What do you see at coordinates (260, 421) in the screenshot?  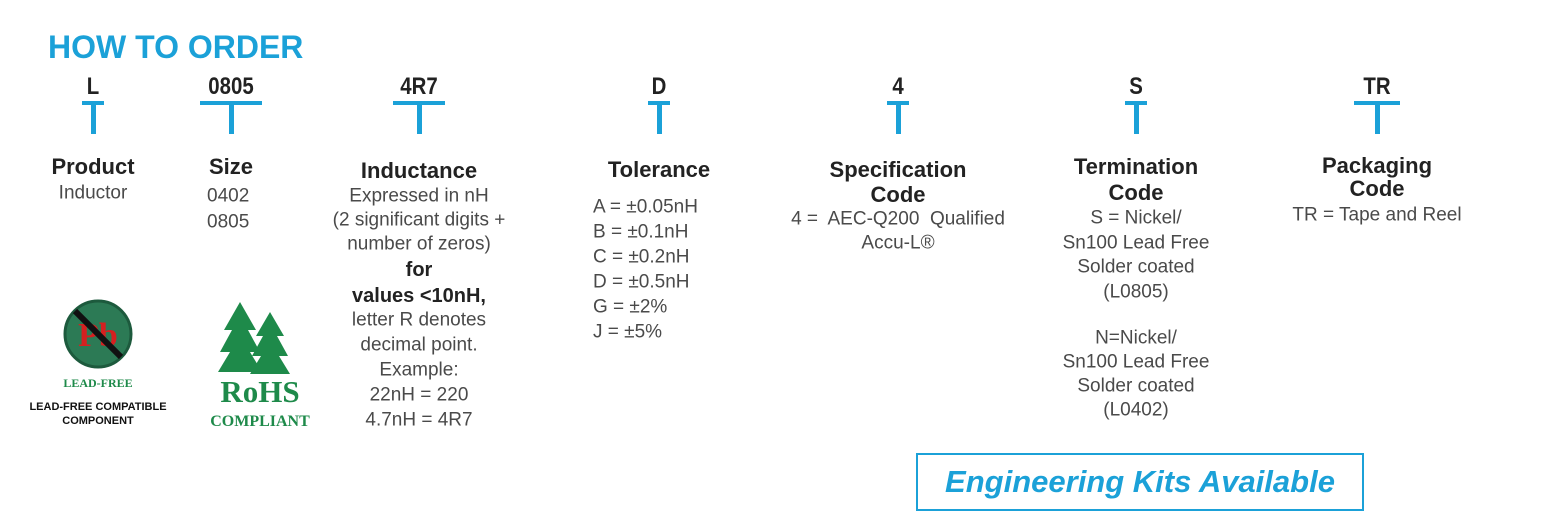 I see `rohs-caption: COMPLIANT` at bounding box center [260, 421].